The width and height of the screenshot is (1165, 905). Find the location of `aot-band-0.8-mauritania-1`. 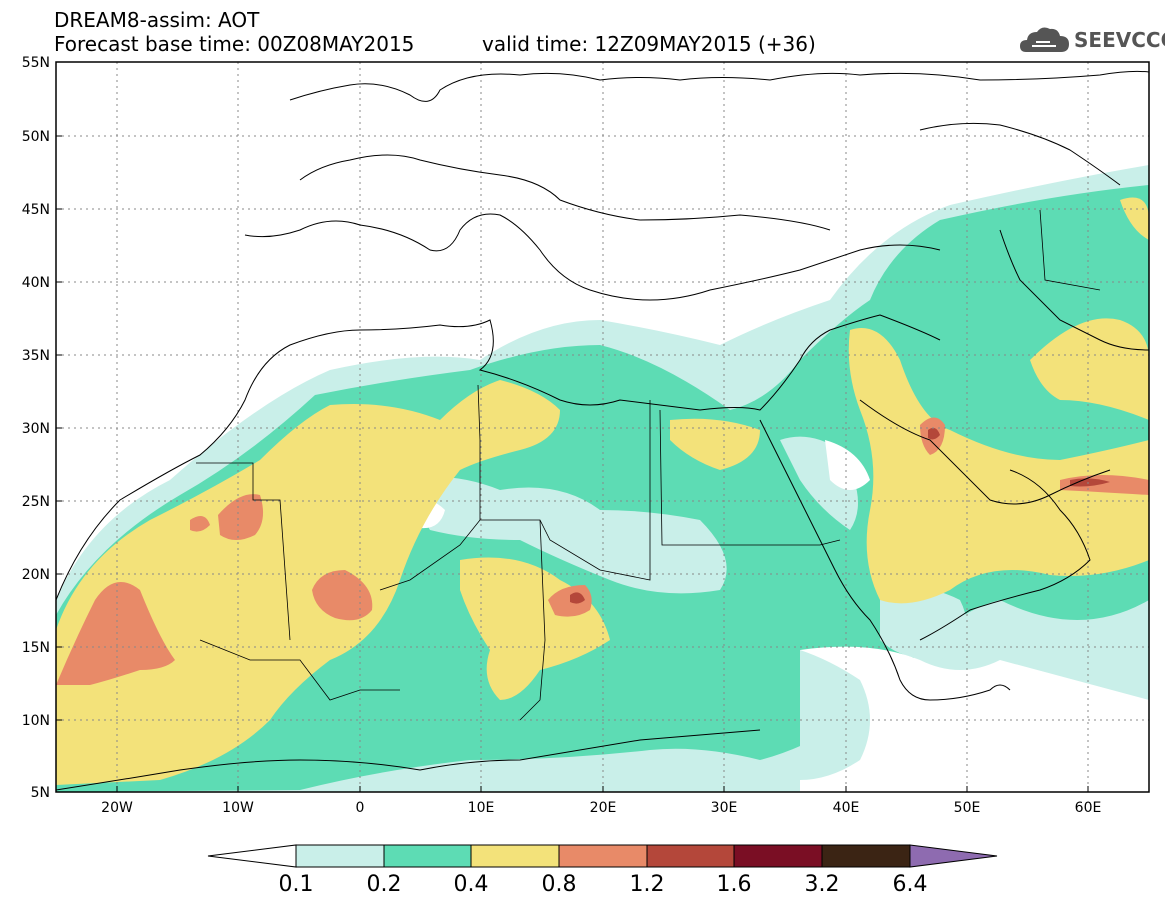

aot-band-0.8-mauritania-1 is located at coordinates (241, 517).